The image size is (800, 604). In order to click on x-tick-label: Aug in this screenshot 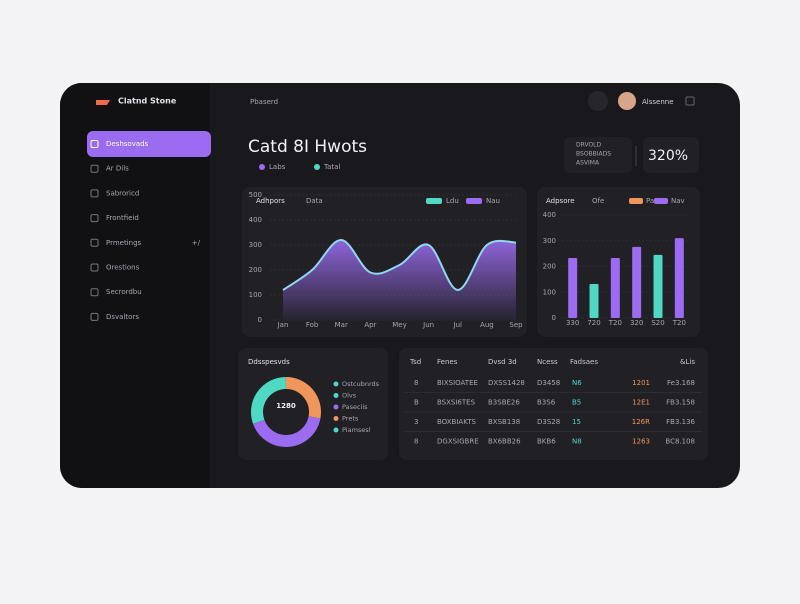, I will do `click(487, 325)`.